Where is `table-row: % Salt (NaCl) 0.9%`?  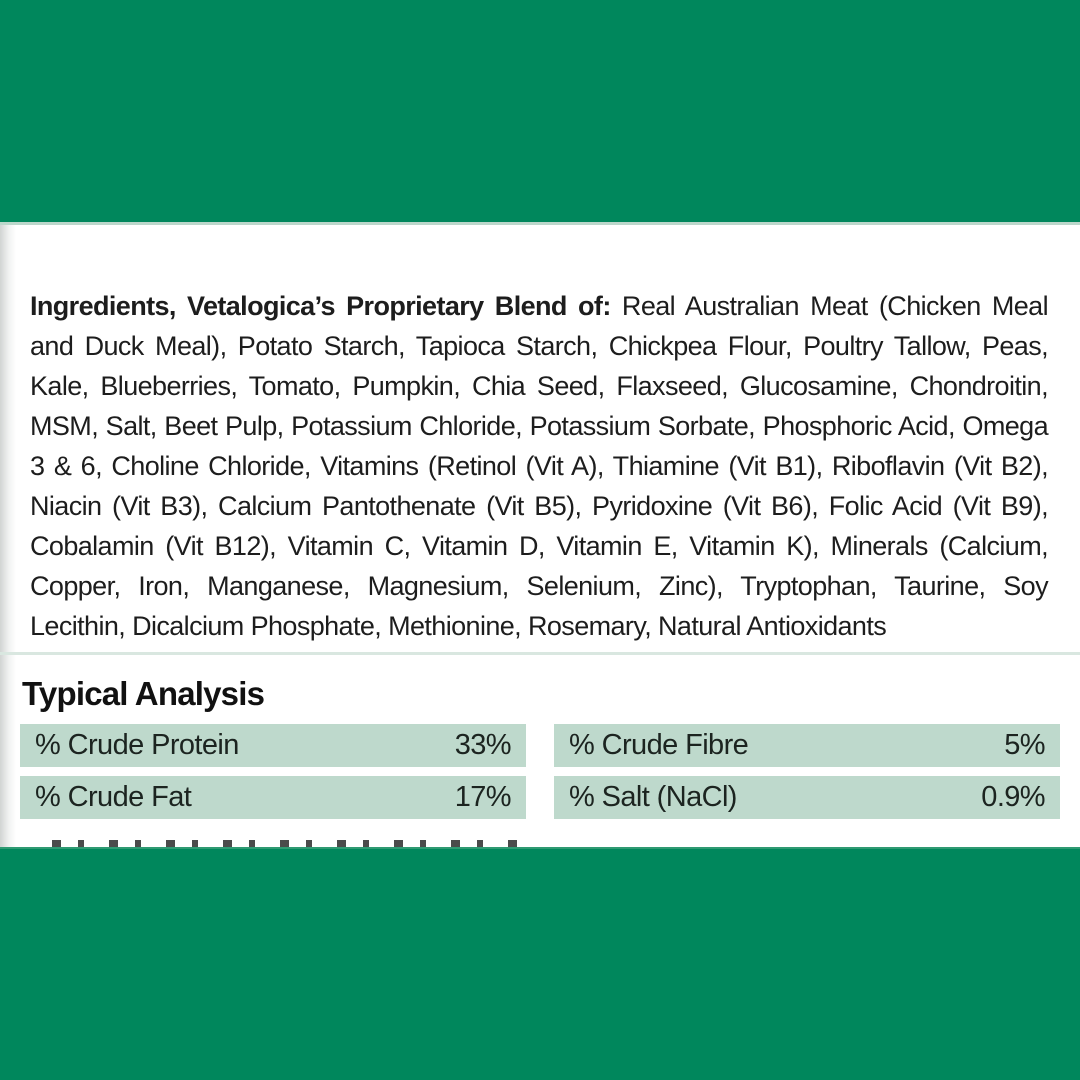 table-row: % Salt (NaCl) 0.9% is located at coordinates (807, 797).